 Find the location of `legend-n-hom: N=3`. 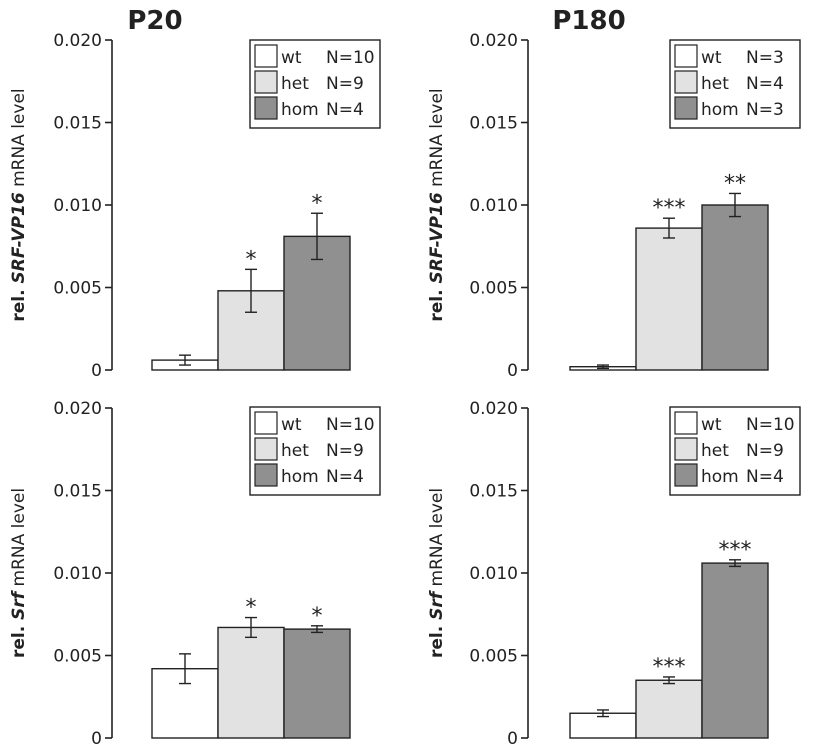

legend-n-hom: N=3 is located at coordinates (765, 110).